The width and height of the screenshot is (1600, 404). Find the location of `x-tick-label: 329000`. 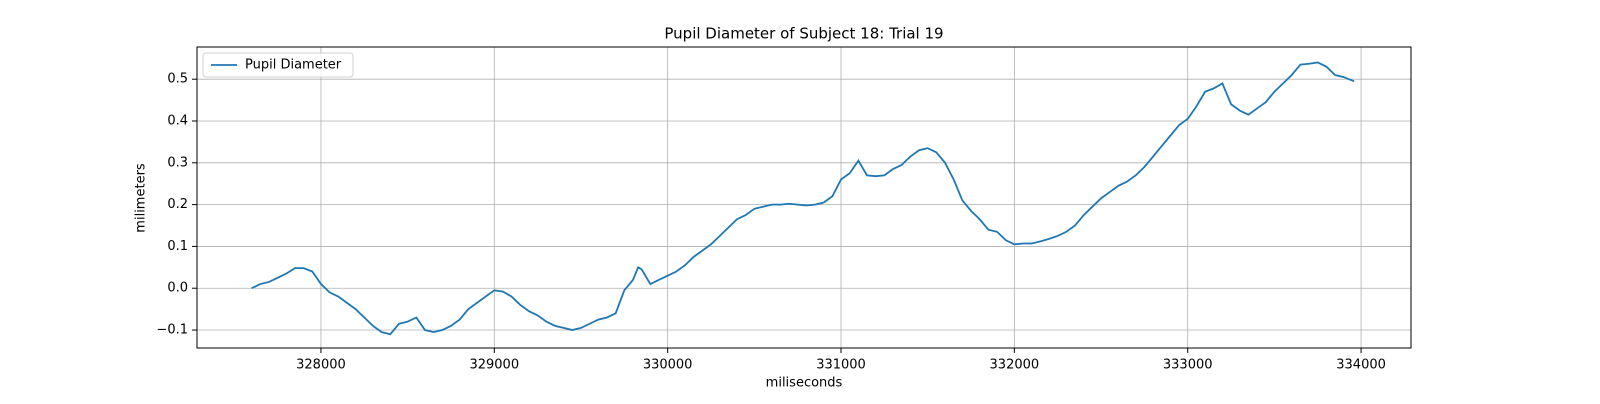

x-tick-label: 329000 is located at coordinates (494, 365).